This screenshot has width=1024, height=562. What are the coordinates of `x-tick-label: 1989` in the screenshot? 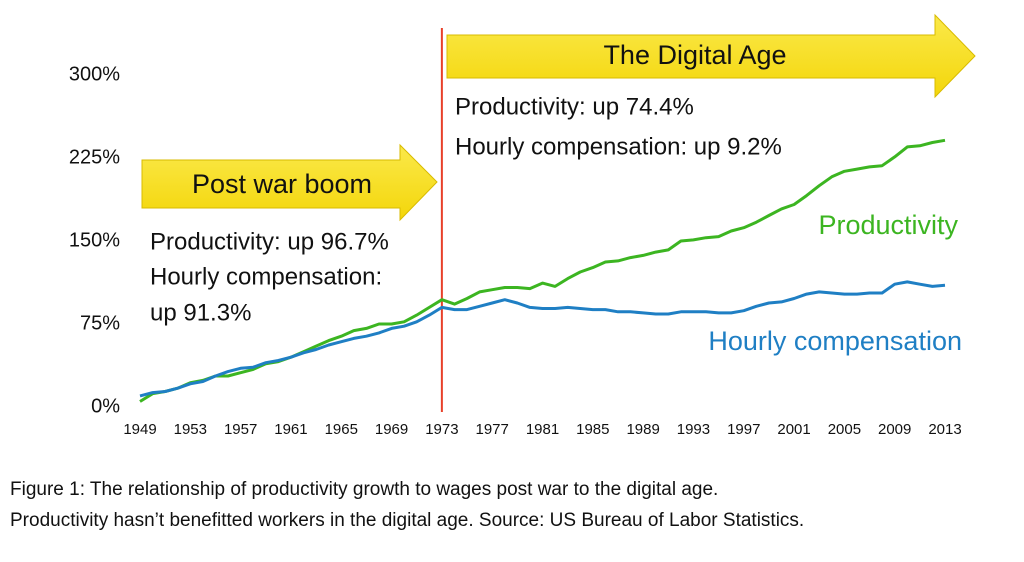 It's located at (642, 429).